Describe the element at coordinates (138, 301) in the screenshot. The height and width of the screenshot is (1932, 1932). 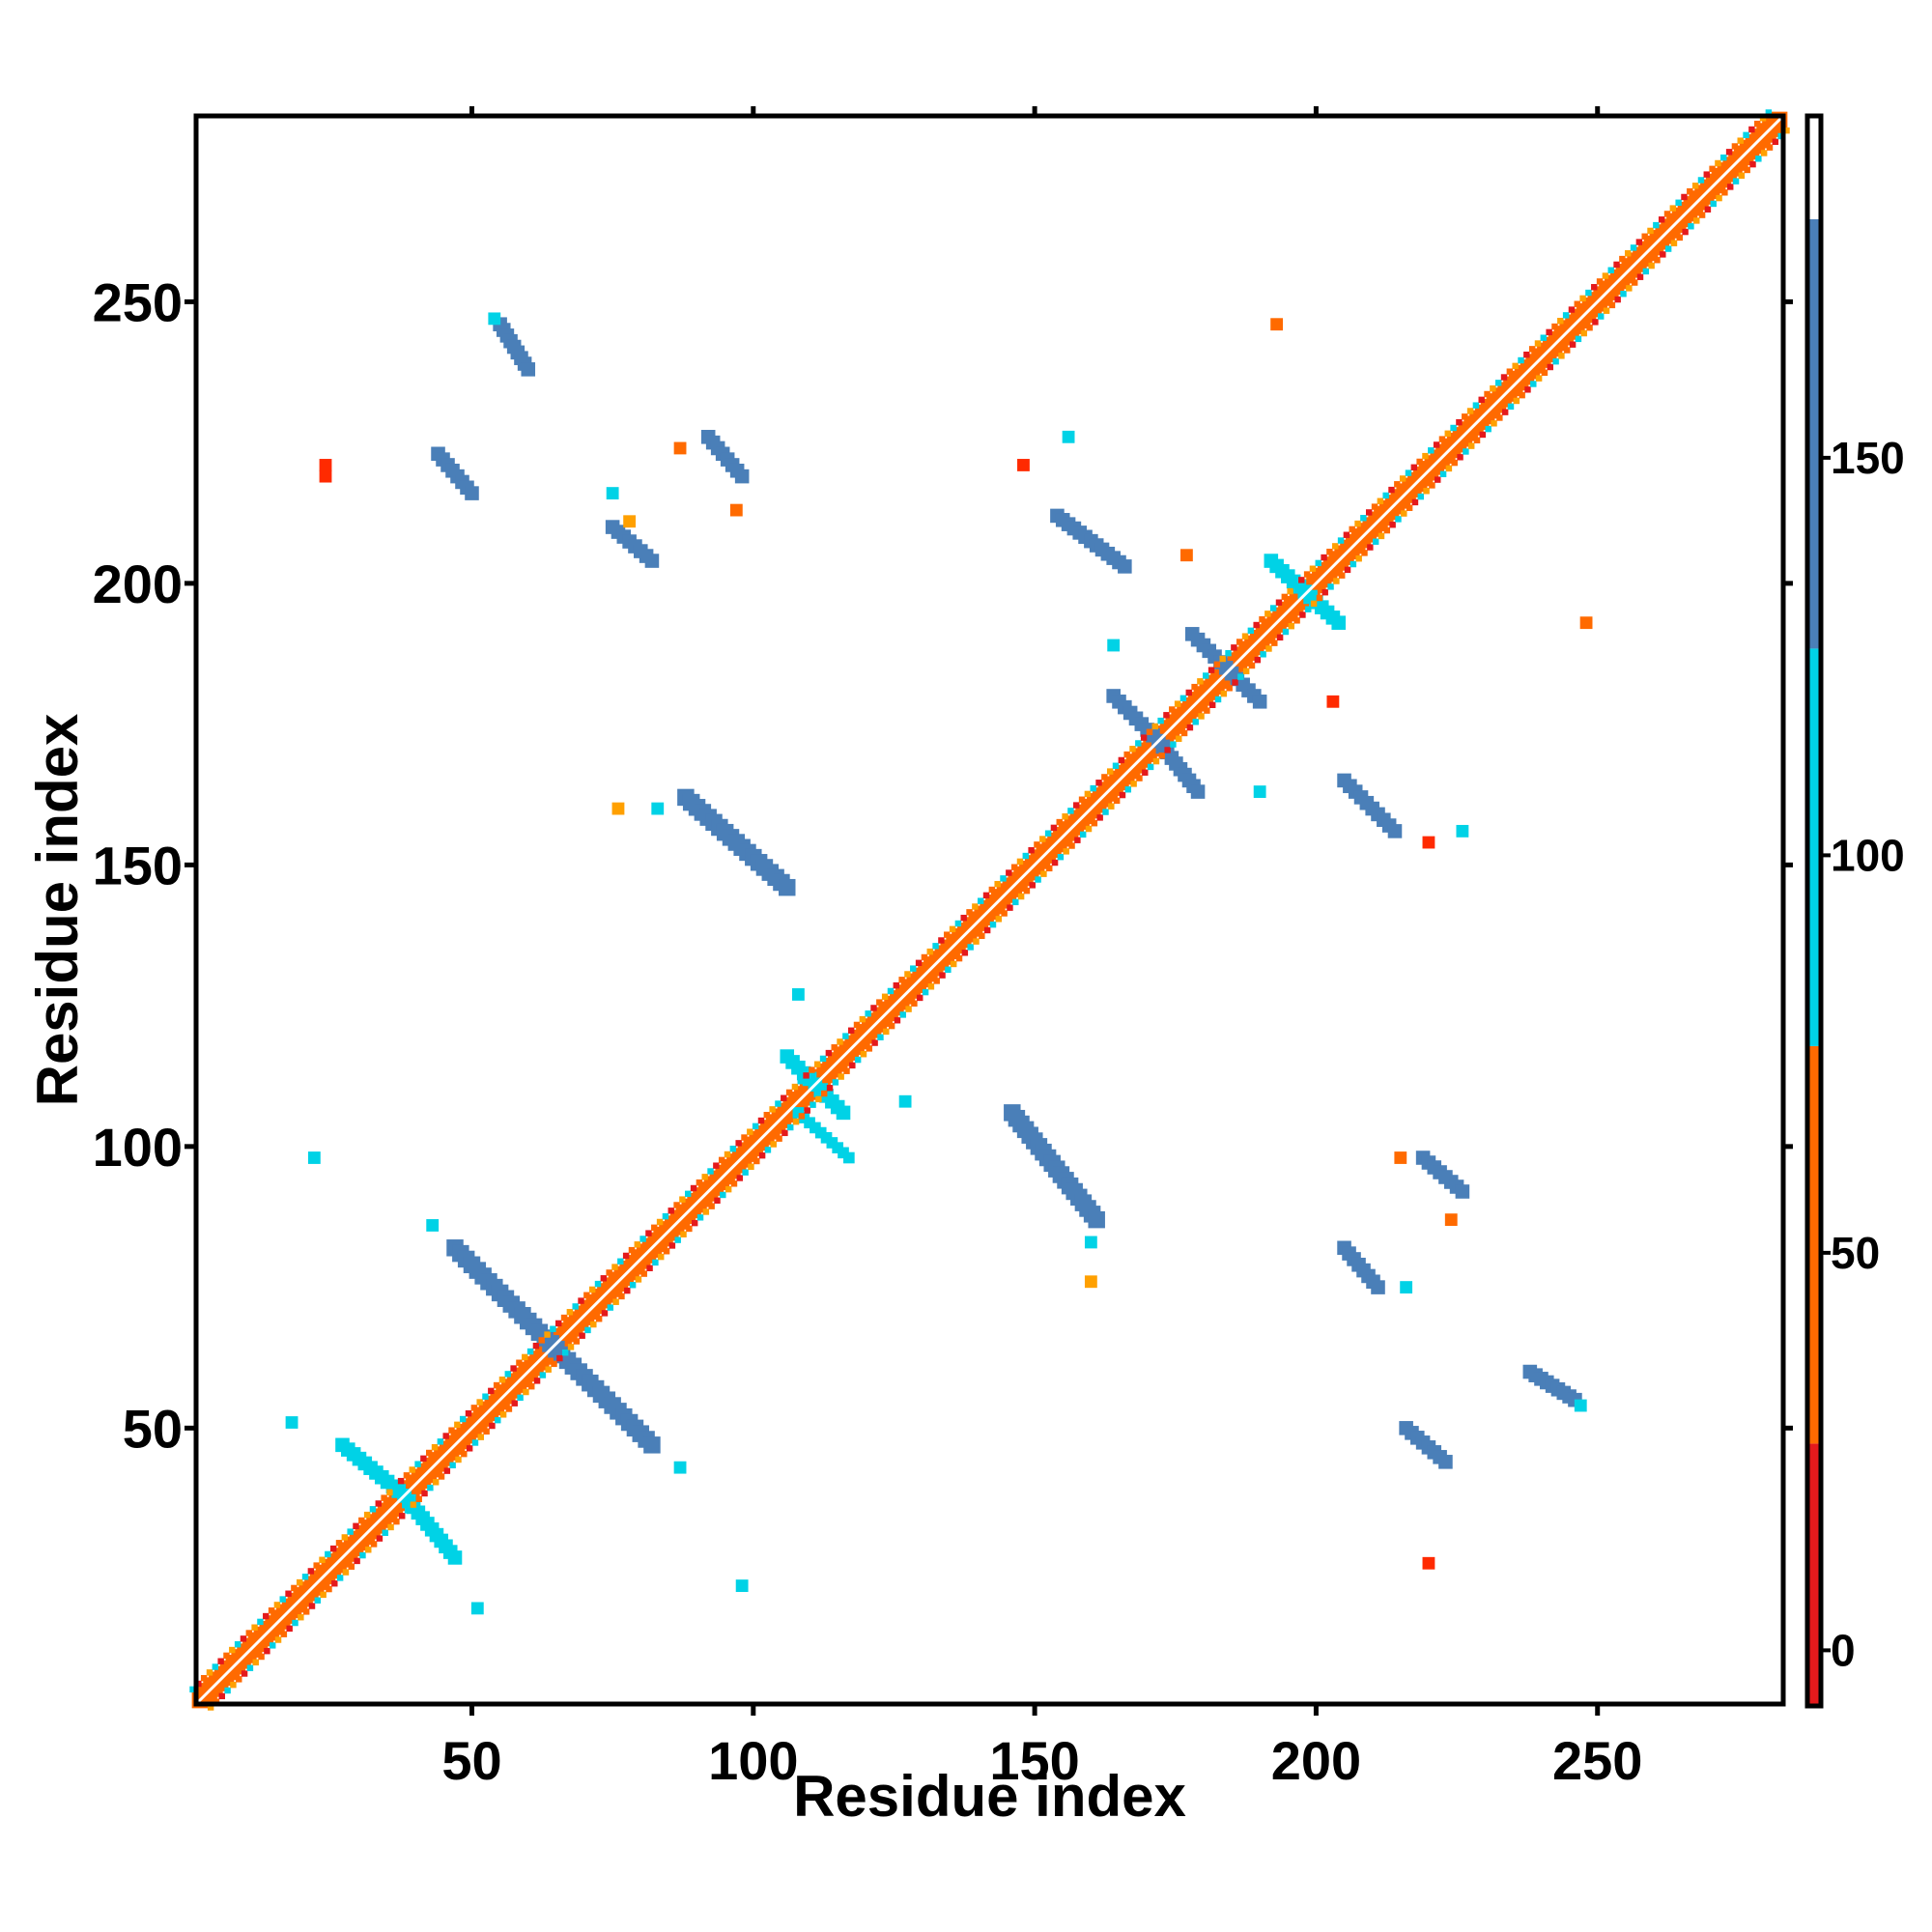
I see `y-tick-label: 250` at that location.